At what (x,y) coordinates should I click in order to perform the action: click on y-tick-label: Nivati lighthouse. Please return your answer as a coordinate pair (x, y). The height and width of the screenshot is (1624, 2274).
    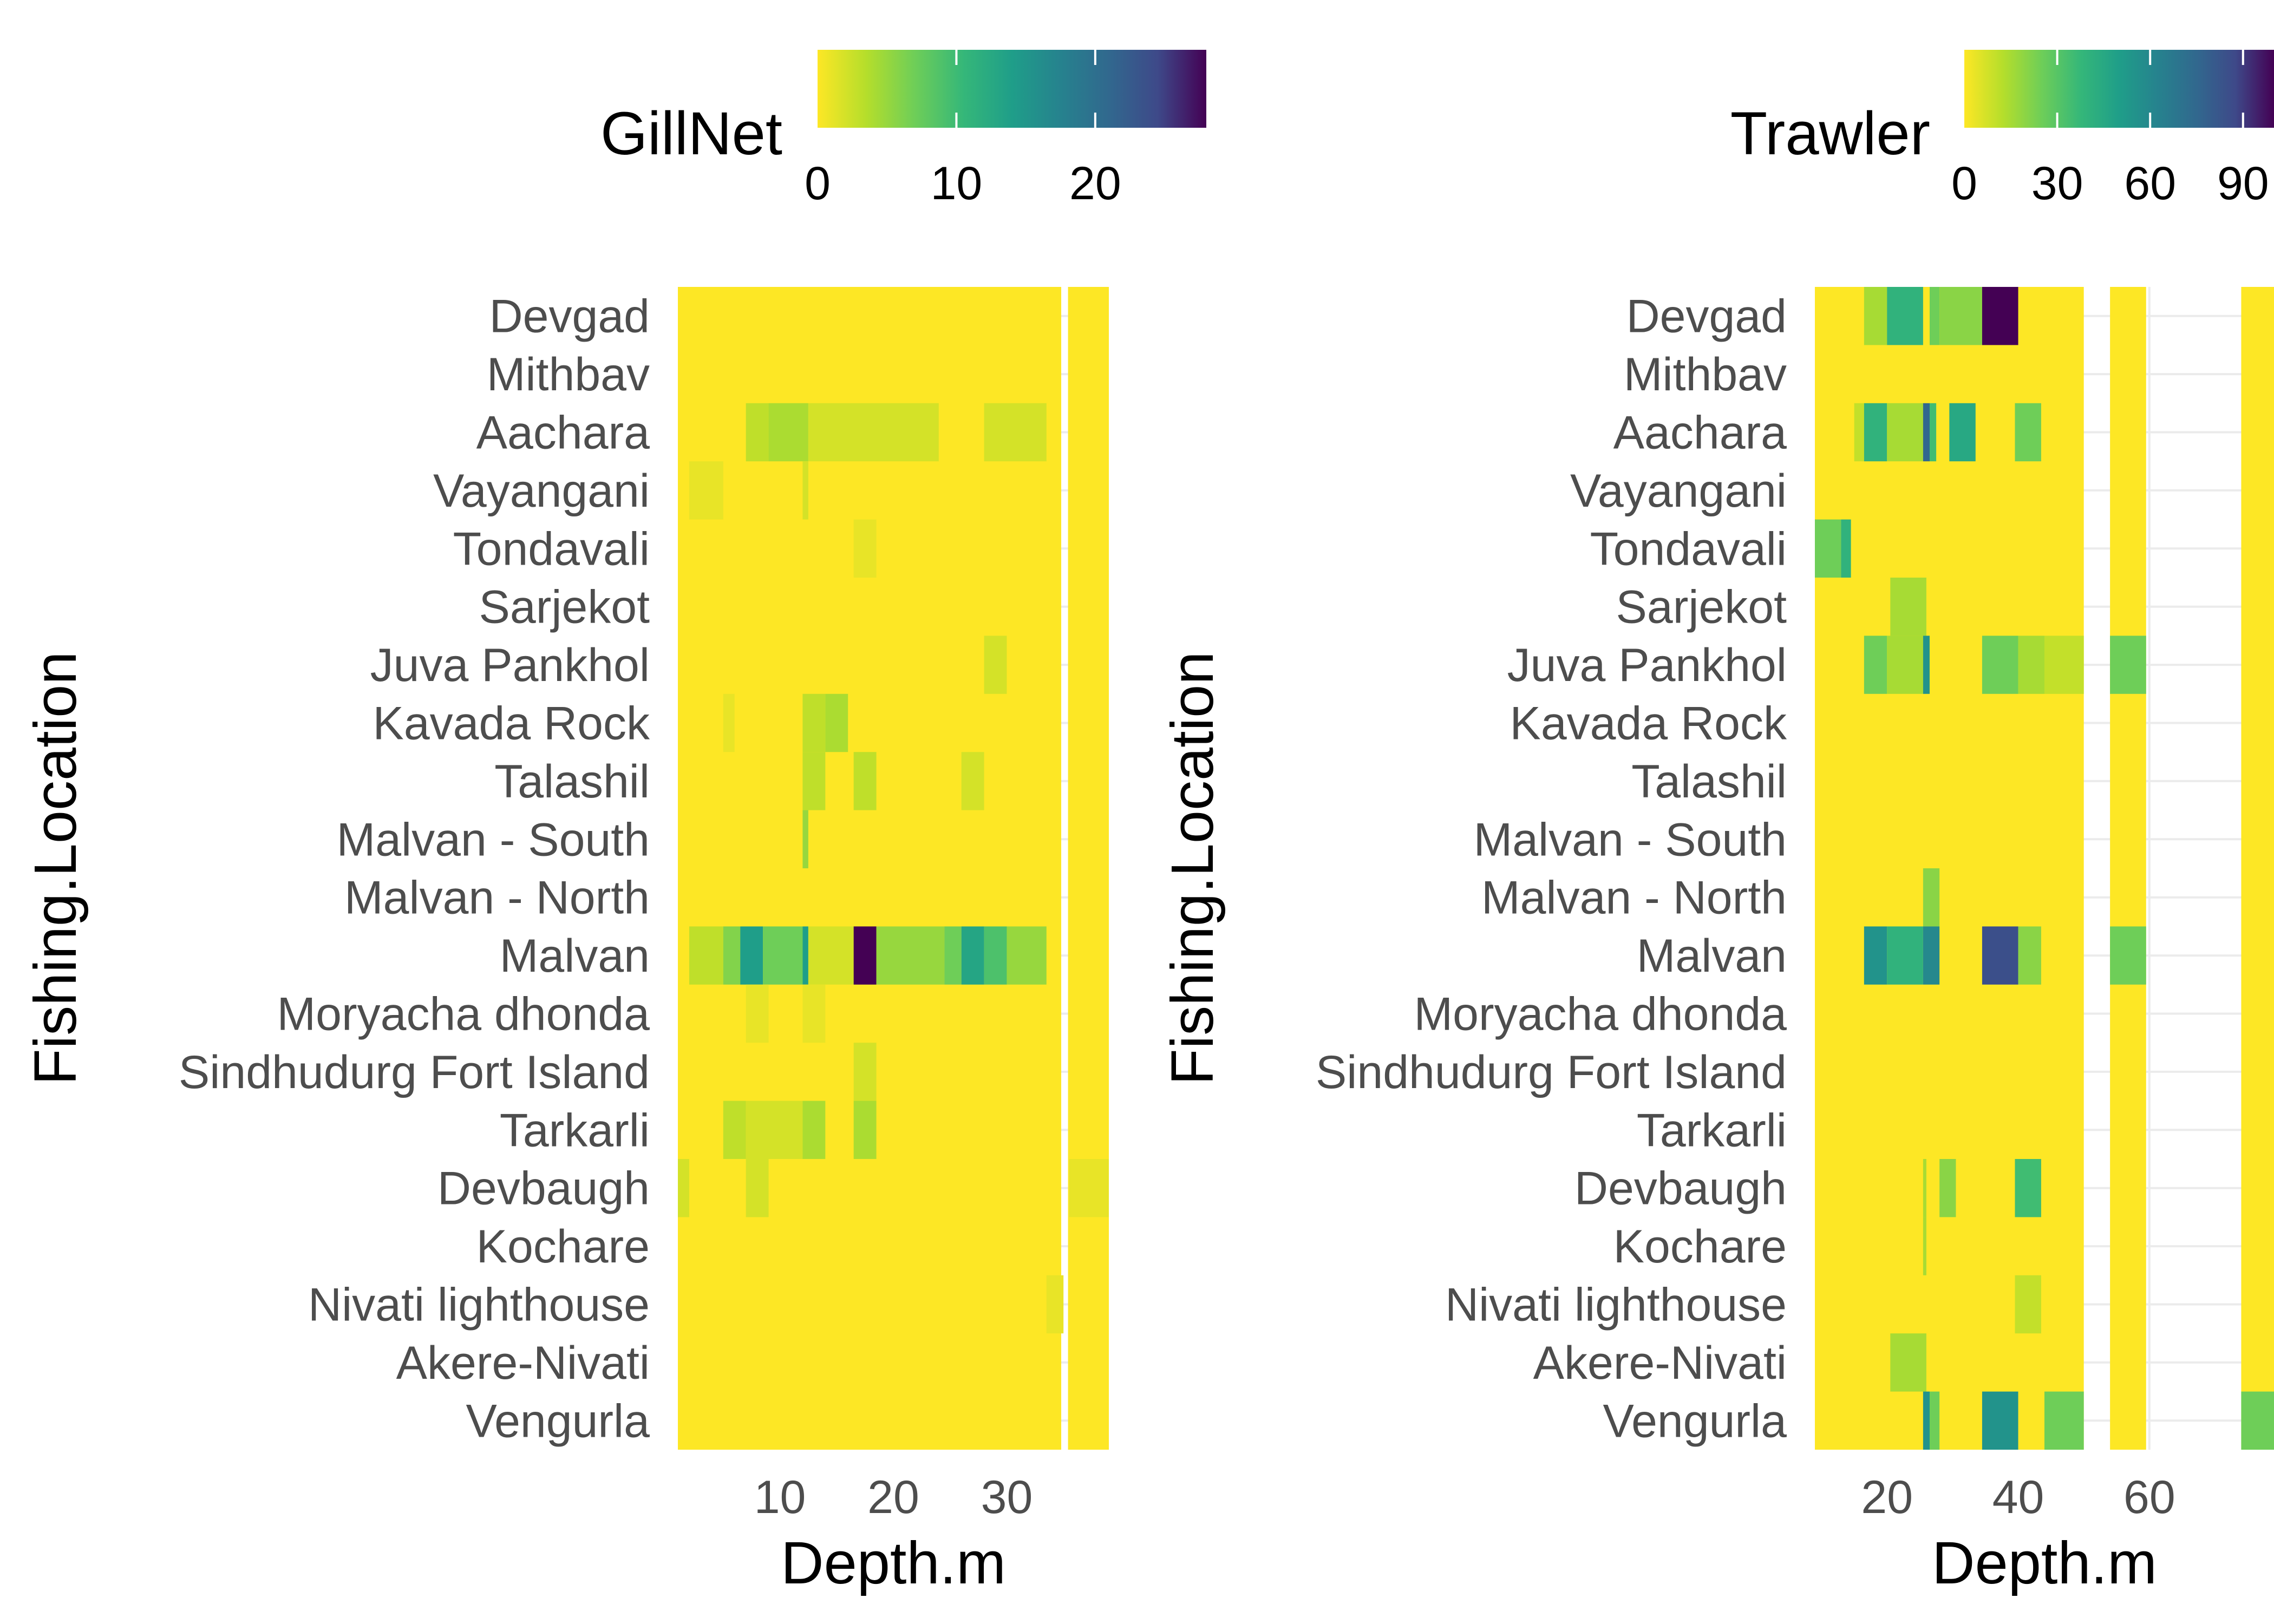
    Looking at the image, I should click on (479, 1305).